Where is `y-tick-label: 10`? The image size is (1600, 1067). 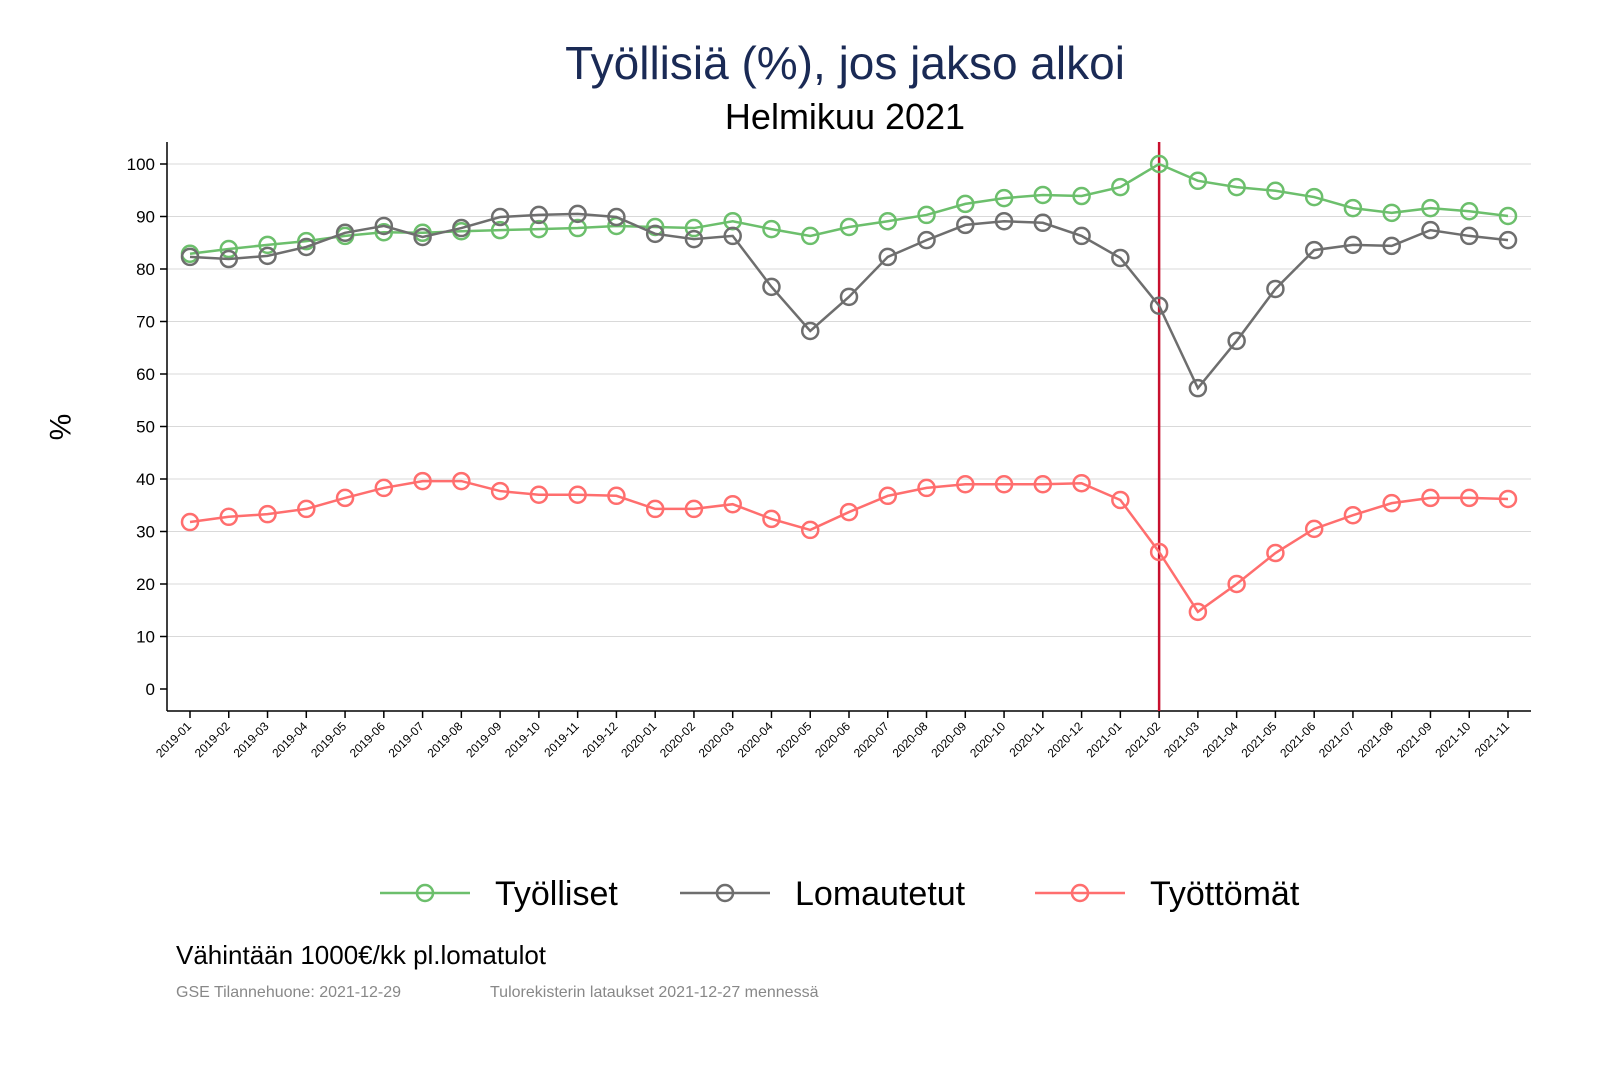 y-tick-label: 10 is located at coordinates (145, 637).